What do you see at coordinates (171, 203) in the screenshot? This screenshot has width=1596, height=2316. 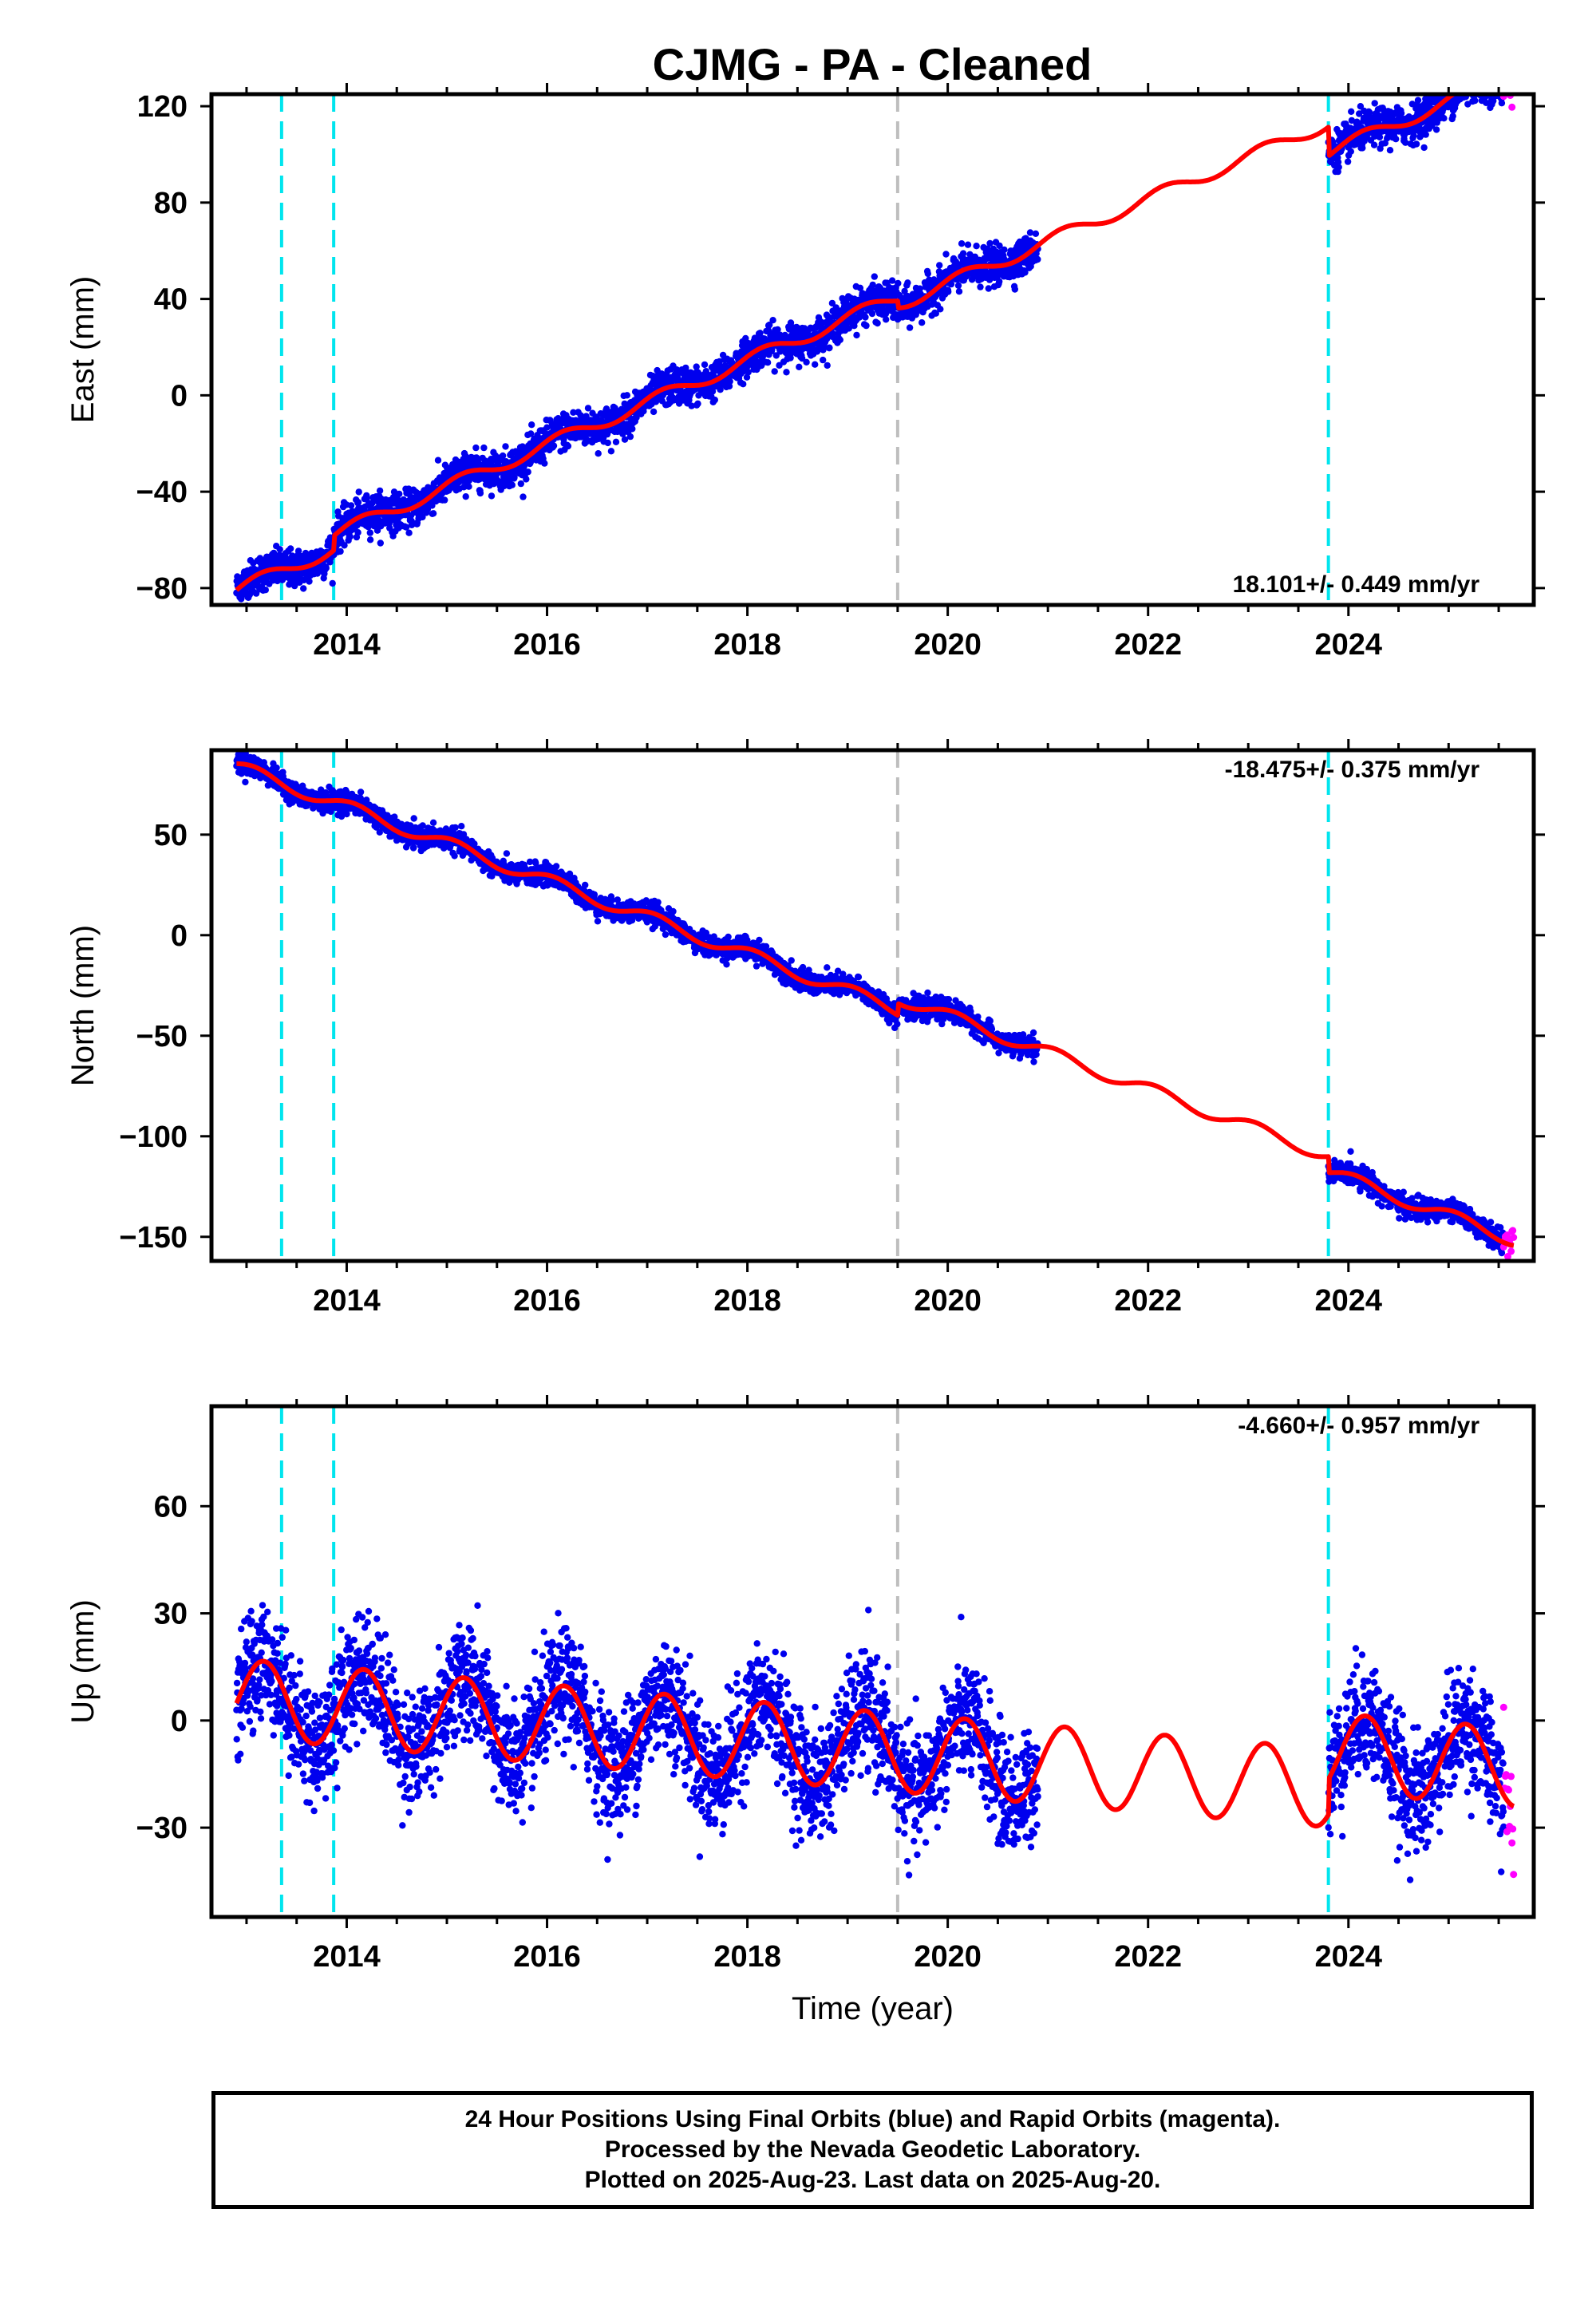 I see `y-tick-label: 80` at bounding box center [171, 203].